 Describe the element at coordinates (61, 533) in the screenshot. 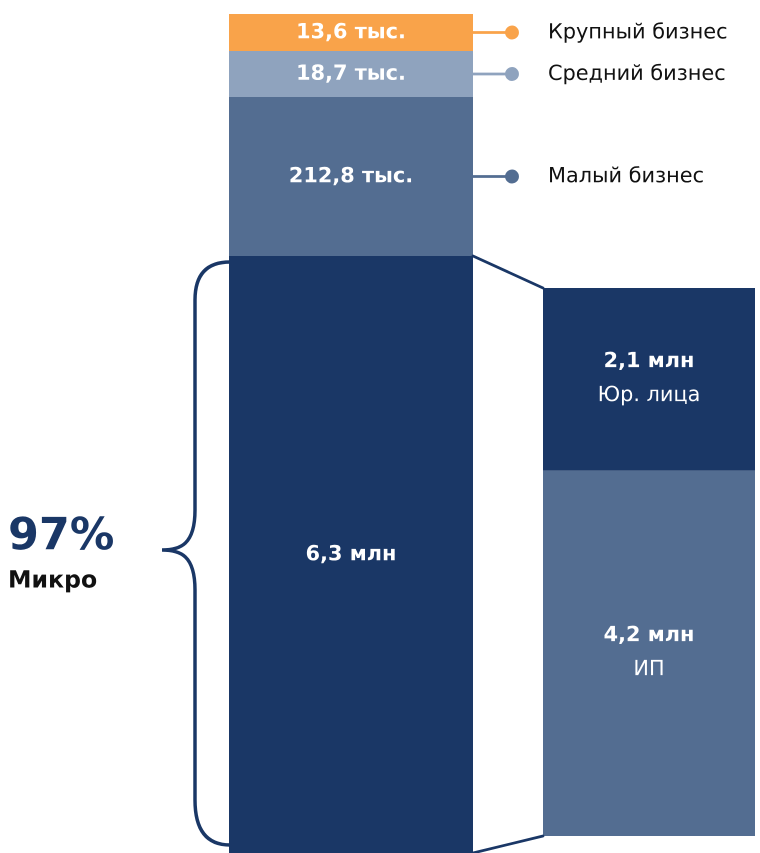

I see `text: 97%` at that location.